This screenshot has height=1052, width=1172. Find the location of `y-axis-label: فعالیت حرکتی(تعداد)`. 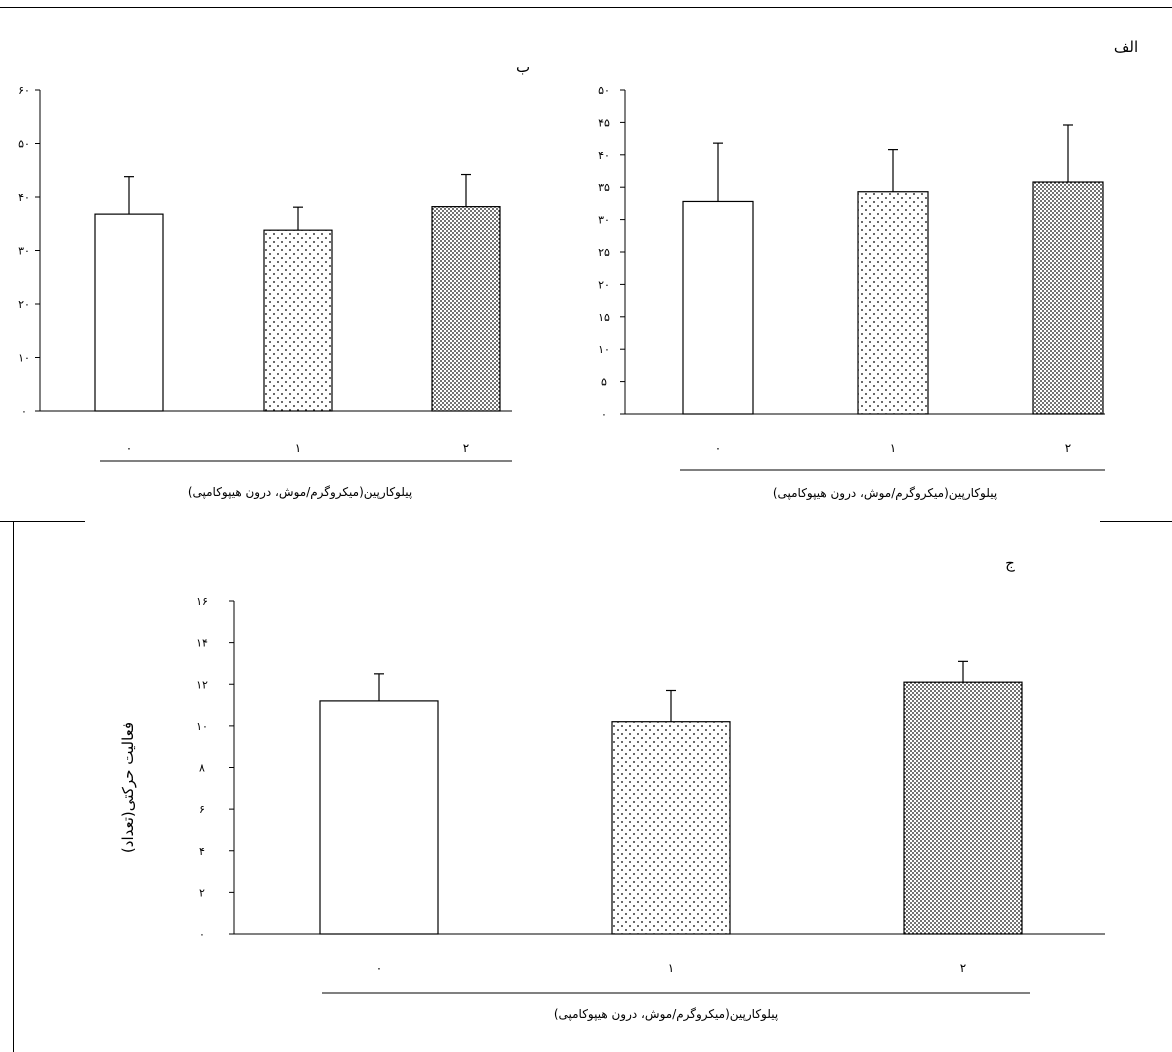

y-axis-label: فعالیت حرکتی(تعداد) is located at coordinates (128, 787).